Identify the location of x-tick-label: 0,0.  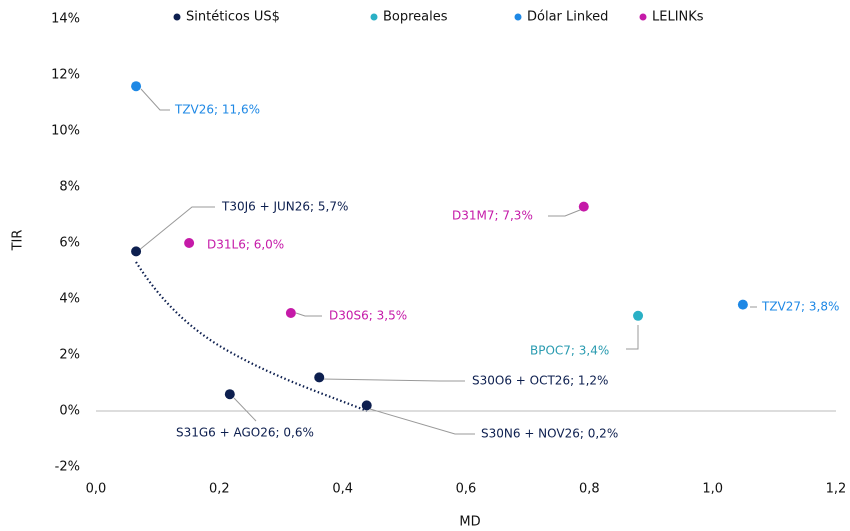
(96, 489).